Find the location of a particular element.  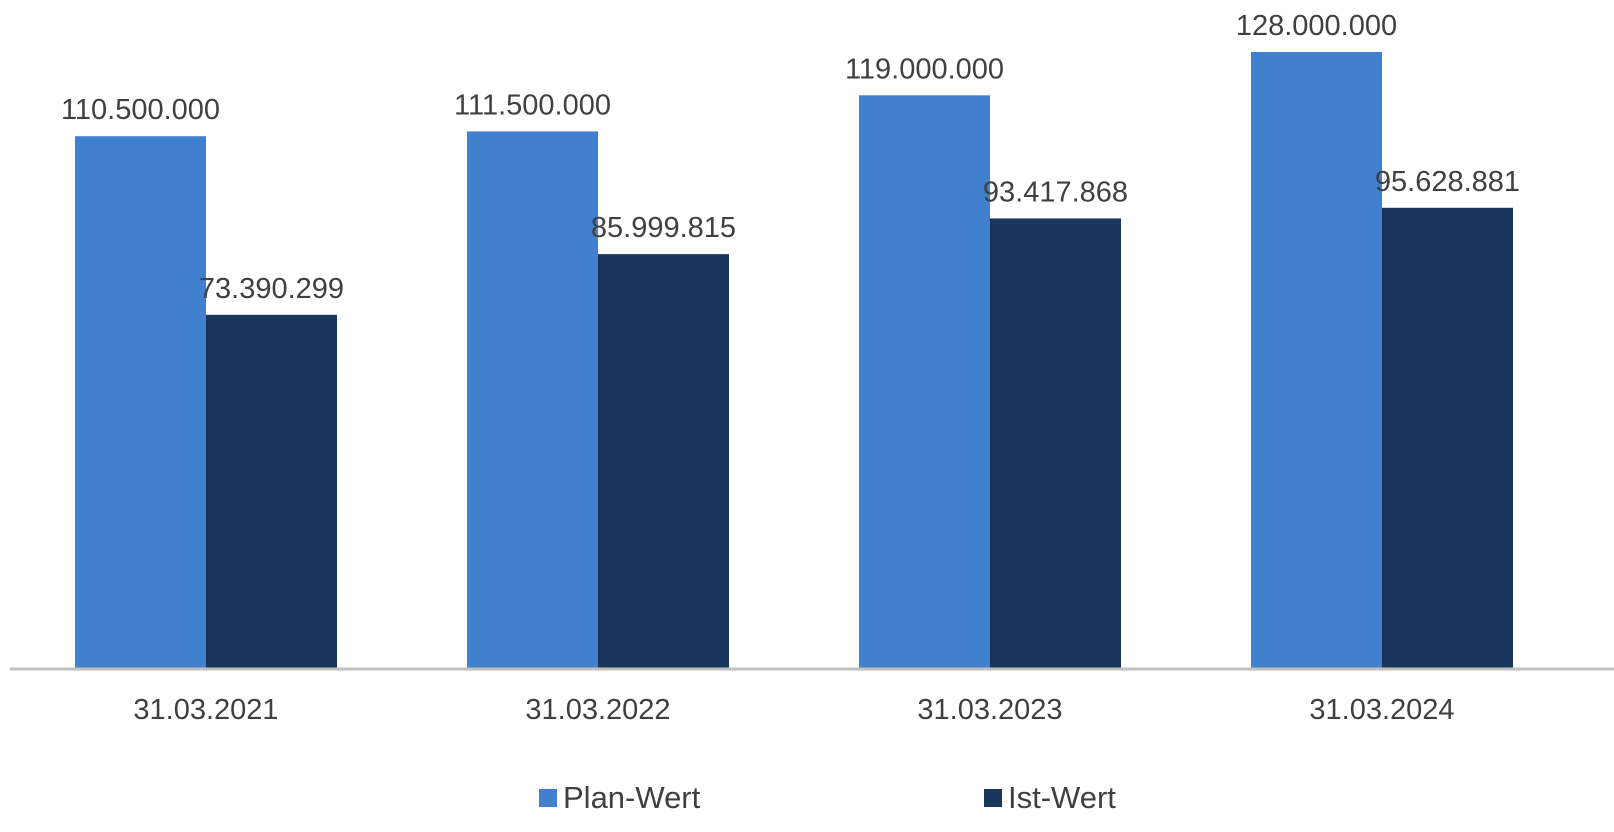

legend-item-ist: Ist-Wert is located at coordinates (1050, 798).